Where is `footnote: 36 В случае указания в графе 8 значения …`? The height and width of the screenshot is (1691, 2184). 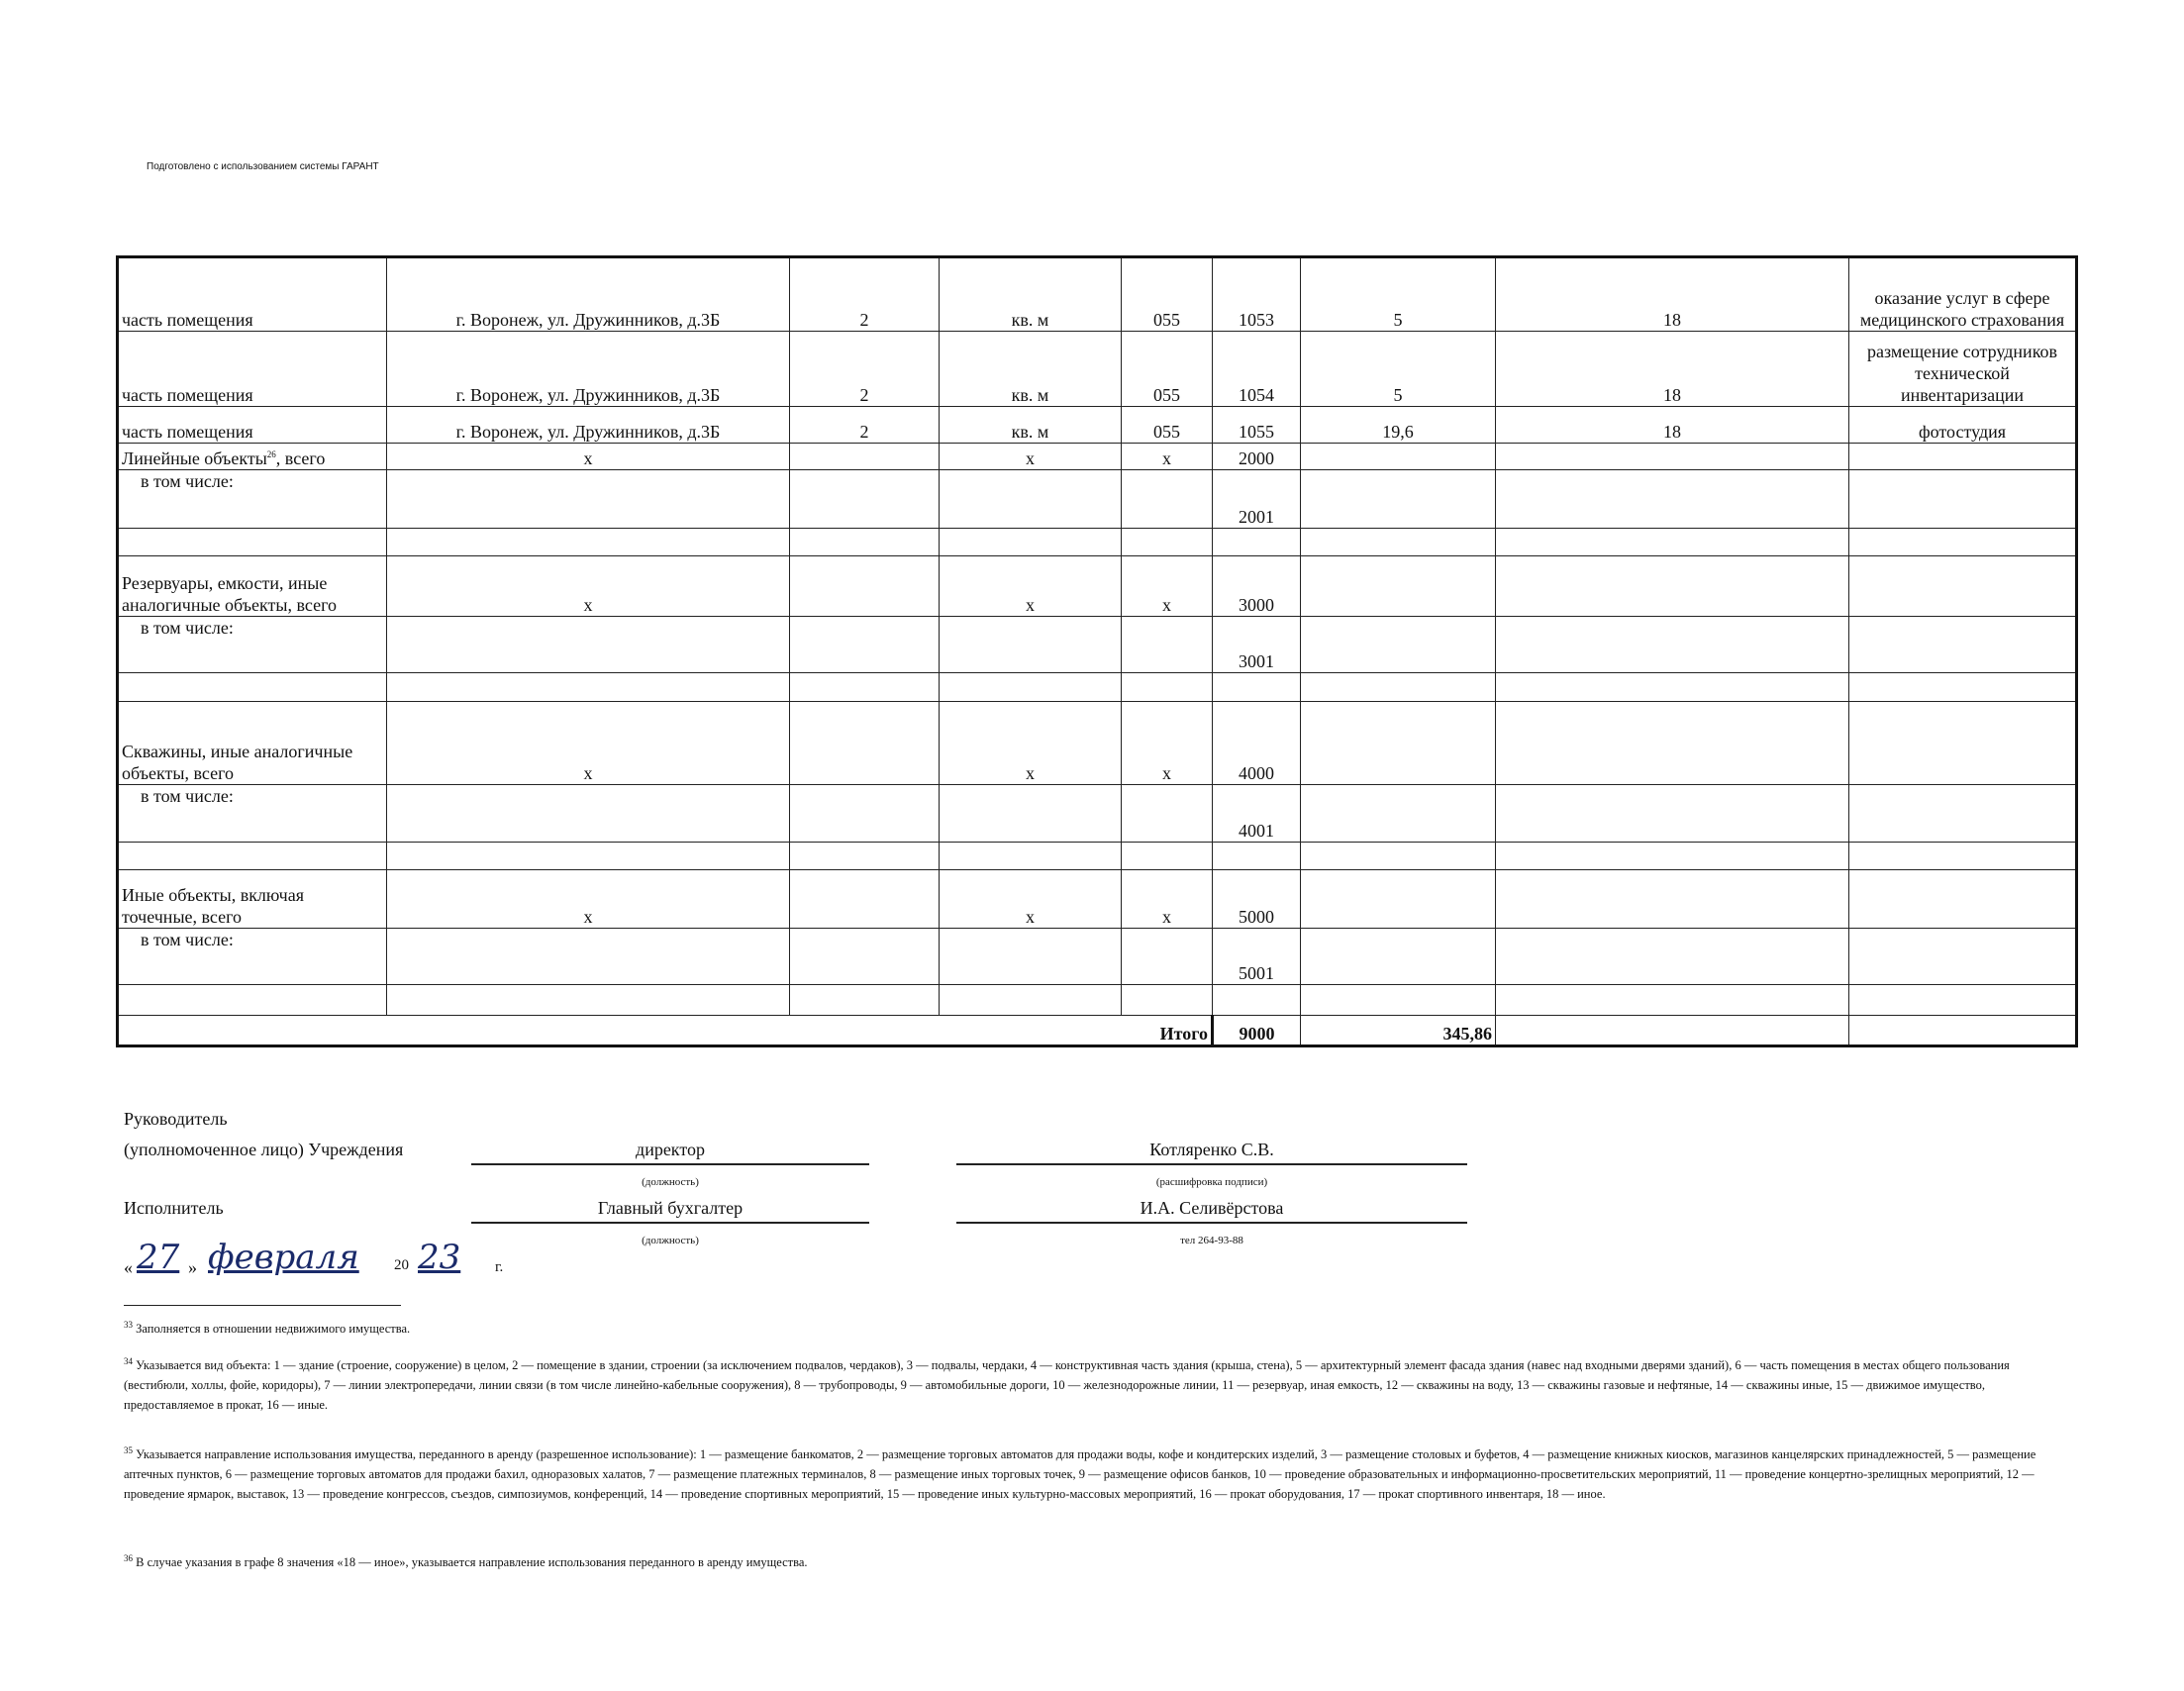 footnote: 36 В случае указания в графе 8 значения … is located at coordinates (1099, 1560).